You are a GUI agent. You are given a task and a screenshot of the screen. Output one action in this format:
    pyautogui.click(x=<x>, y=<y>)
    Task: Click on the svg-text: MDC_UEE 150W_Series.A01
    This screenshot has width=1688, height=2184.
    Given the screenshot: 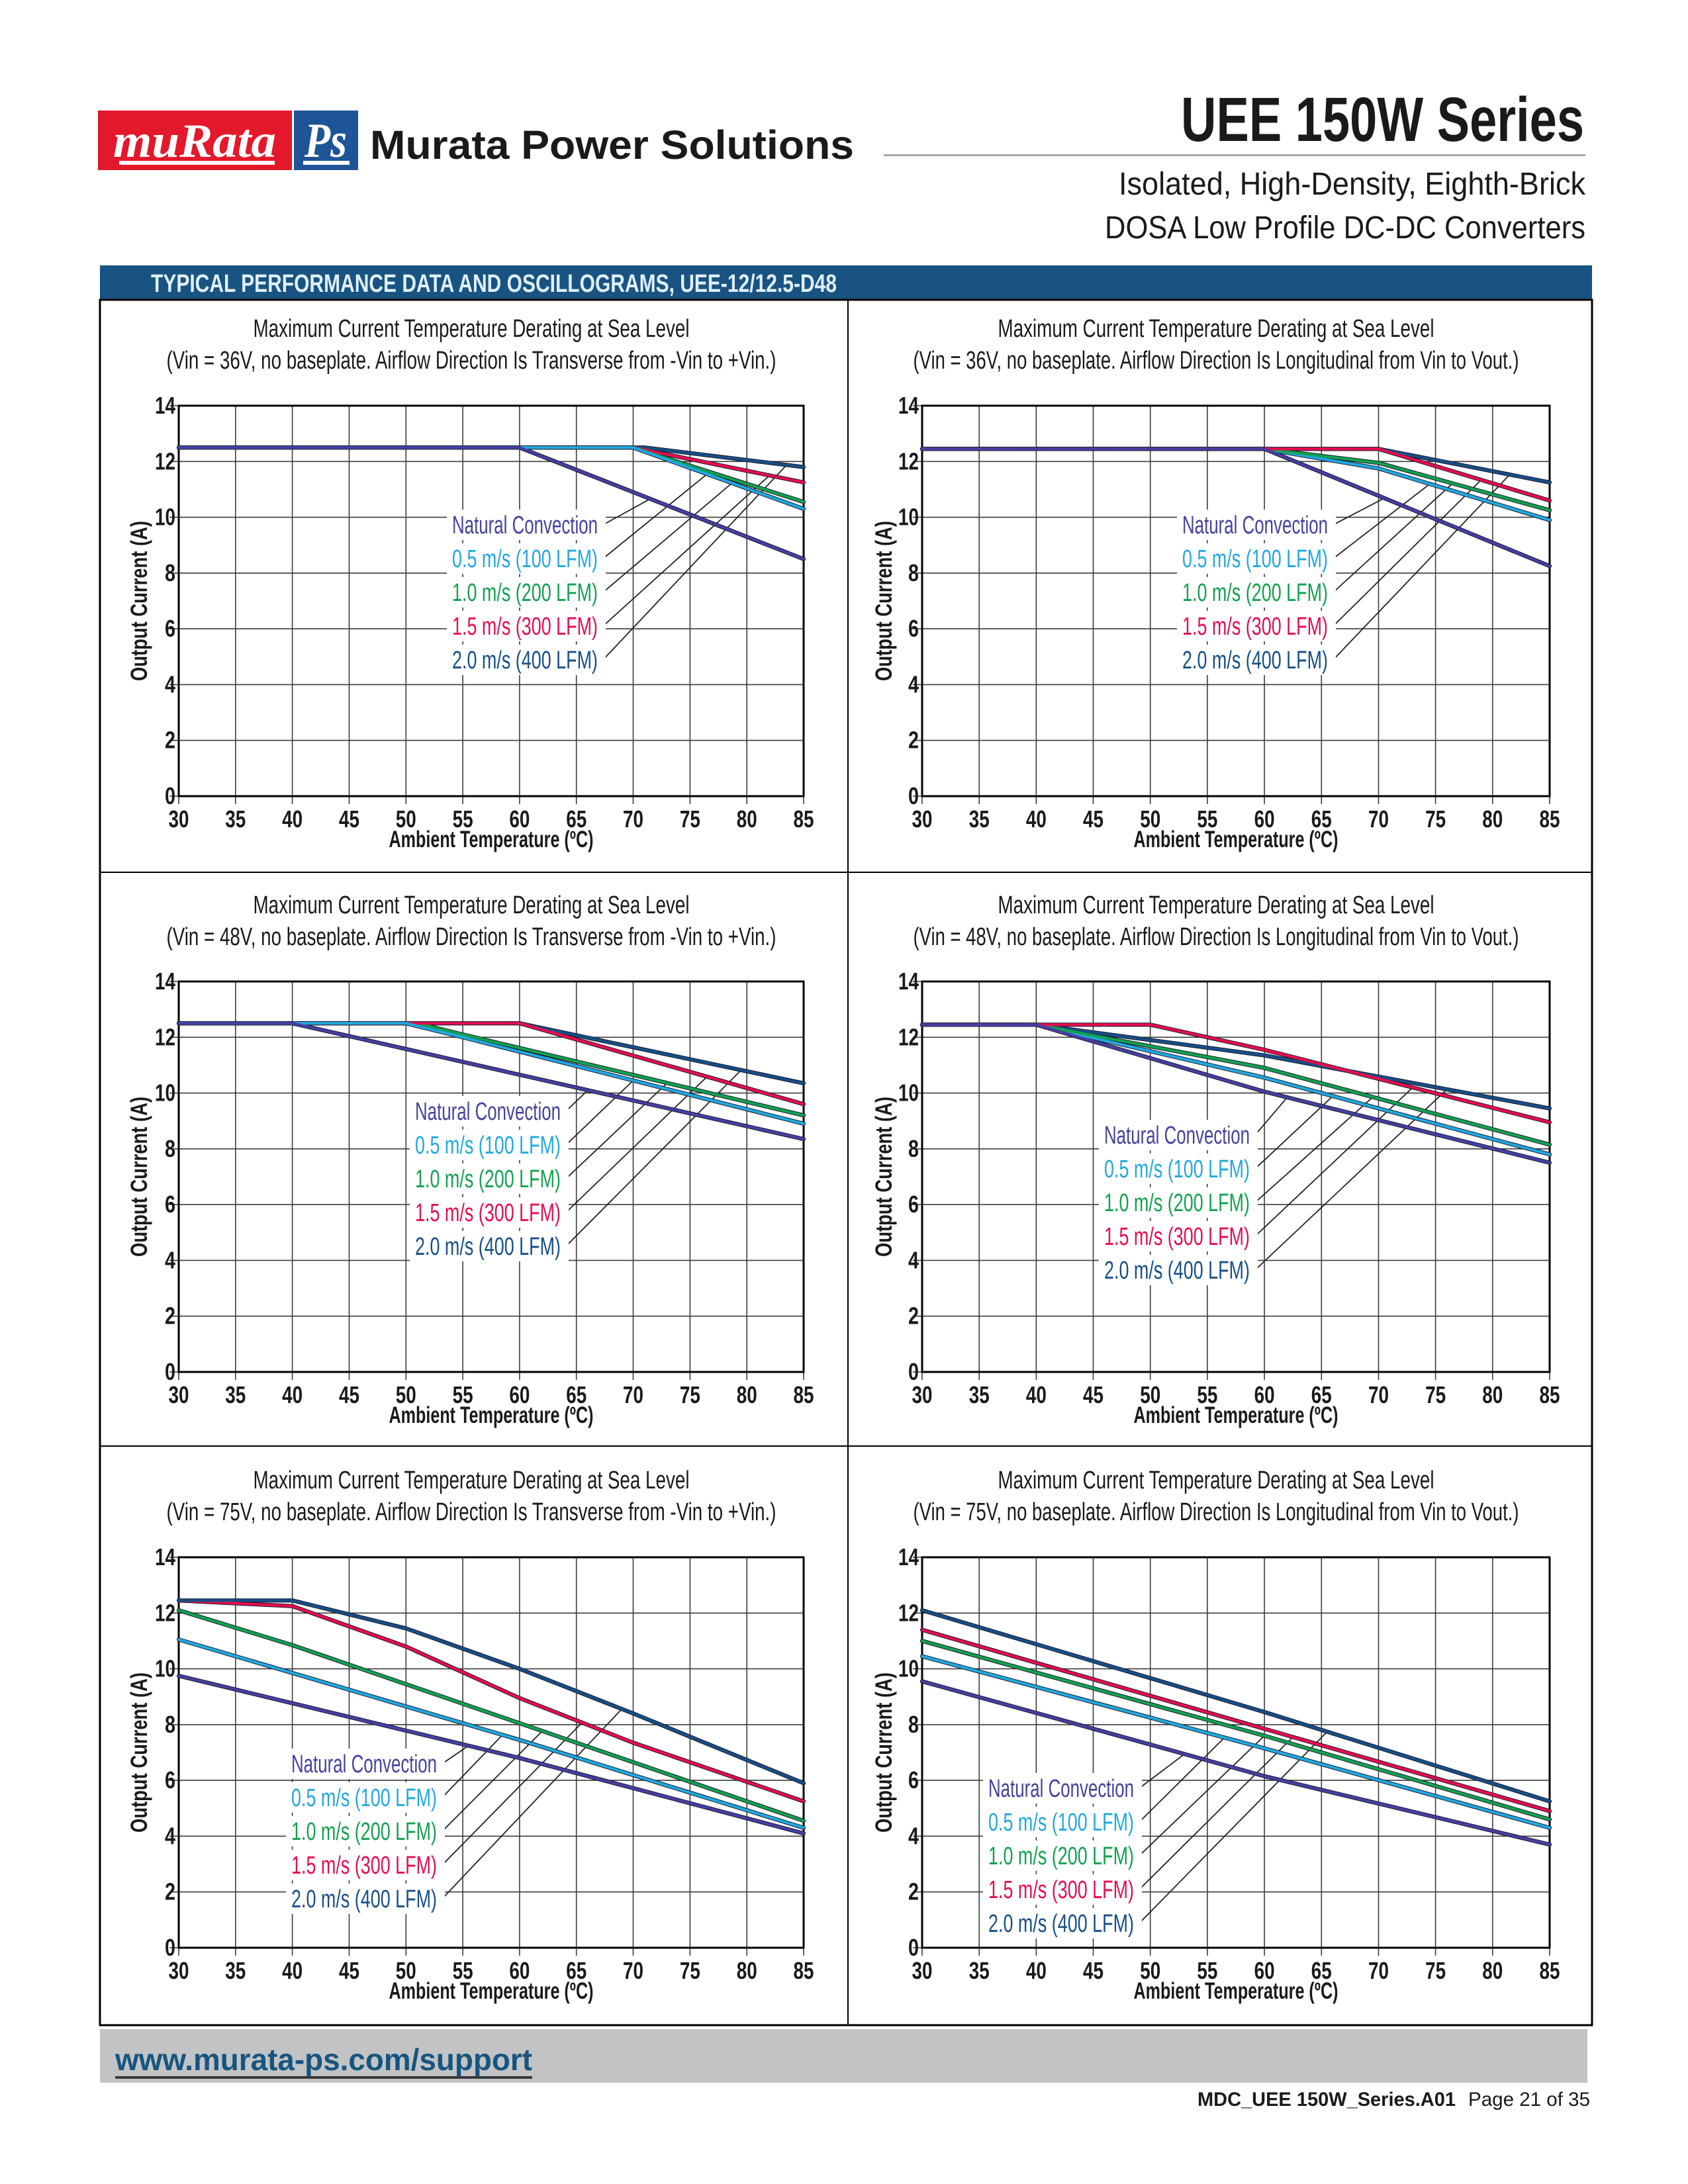 What is the action you would take?
    pyautogui.click(x=1326, y=2100)
    